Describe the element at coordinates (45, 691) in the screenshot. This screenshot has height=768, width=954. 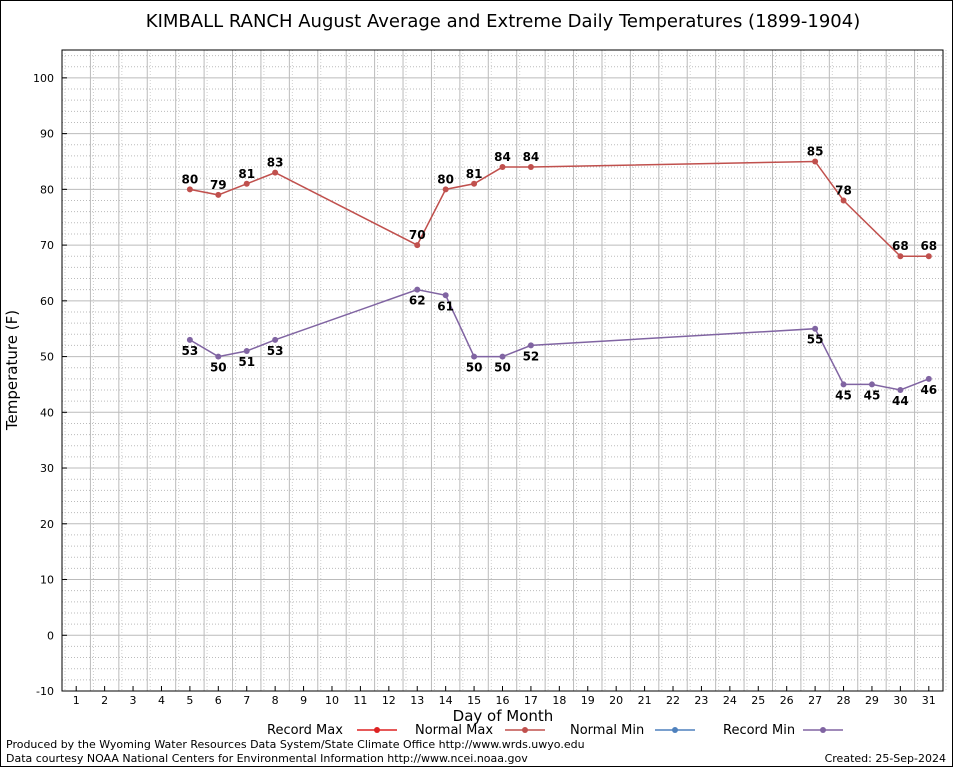
I see `y-tick-label: -10` at that location.